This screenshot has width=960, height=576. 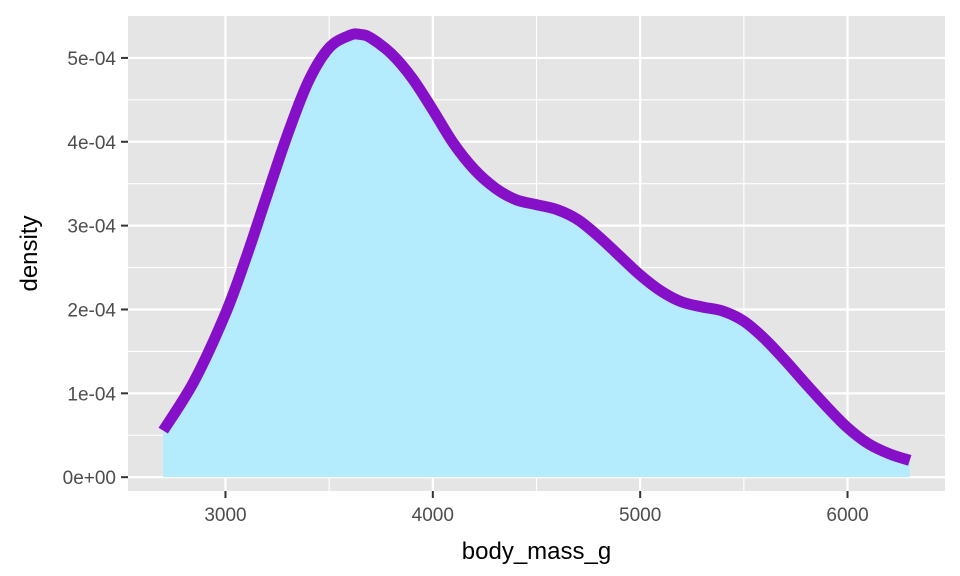 What do you see at coordinates (91, 310) in the screenshot?
I see `y-tick-label: 2e-04` at bounding box center [91, 310].